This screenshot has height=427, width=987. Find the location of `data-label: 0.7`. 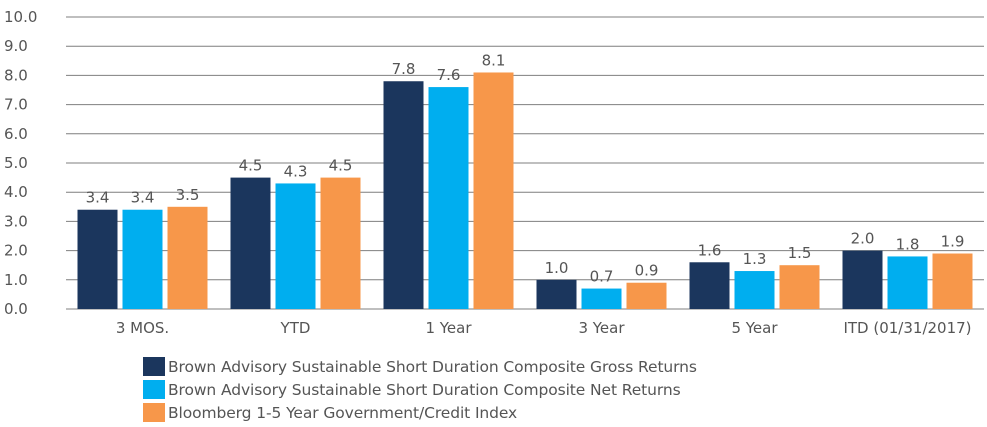

data-label: 0.7 is located at coordinates (602, 277).